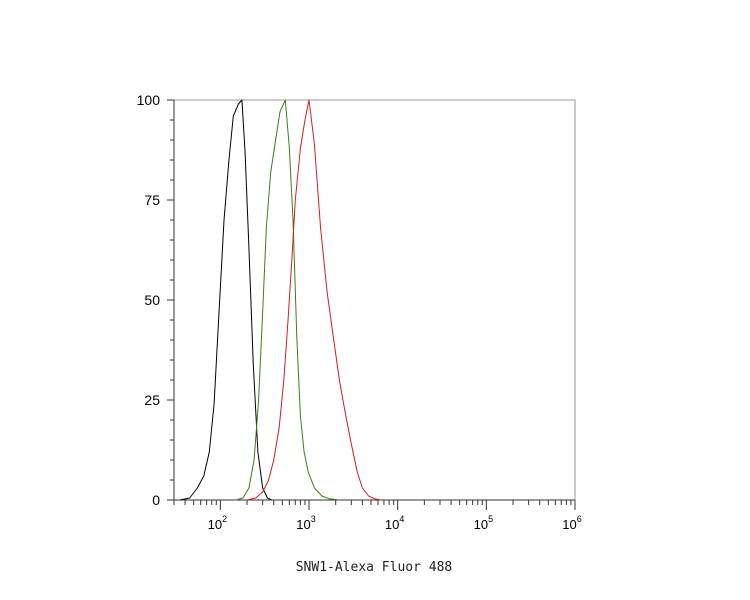 Image resolution: width=750 pixels, height=600 pixels. I want to click on x-tick-label: 10², so click(217, 523).